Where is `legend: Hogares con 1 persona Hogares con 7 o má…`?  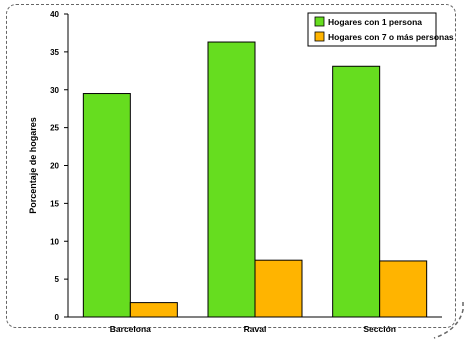
legend: Hogares con 1 persona Hogares con 7 o má… is located at coordinates (380, 29).